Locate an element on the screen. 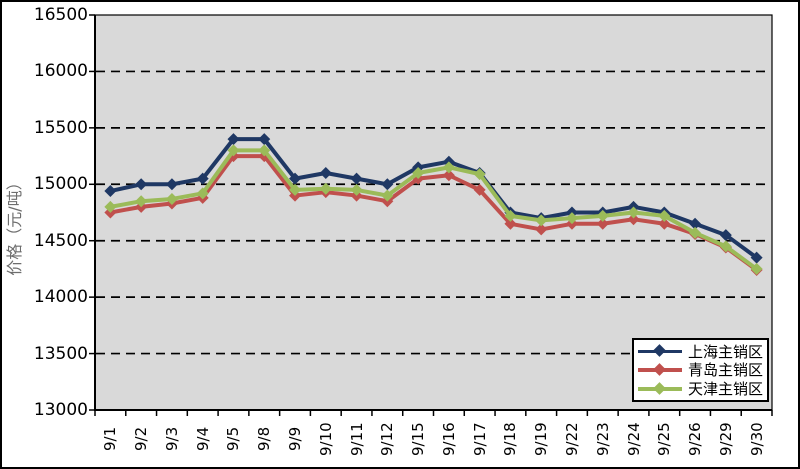  x-tick-label: 9/8 is located at coordinates (264, 439).